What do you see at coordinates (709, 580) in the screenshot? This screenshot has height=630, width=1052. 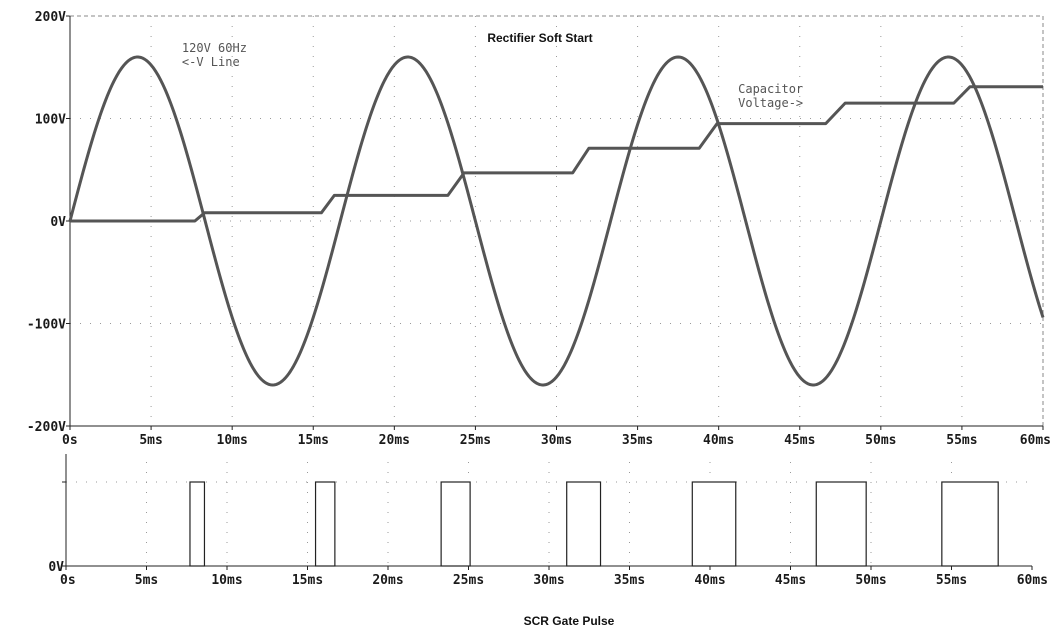 I see `bottom-x-tick-label: 40ms` at bounding box center [709, 580].